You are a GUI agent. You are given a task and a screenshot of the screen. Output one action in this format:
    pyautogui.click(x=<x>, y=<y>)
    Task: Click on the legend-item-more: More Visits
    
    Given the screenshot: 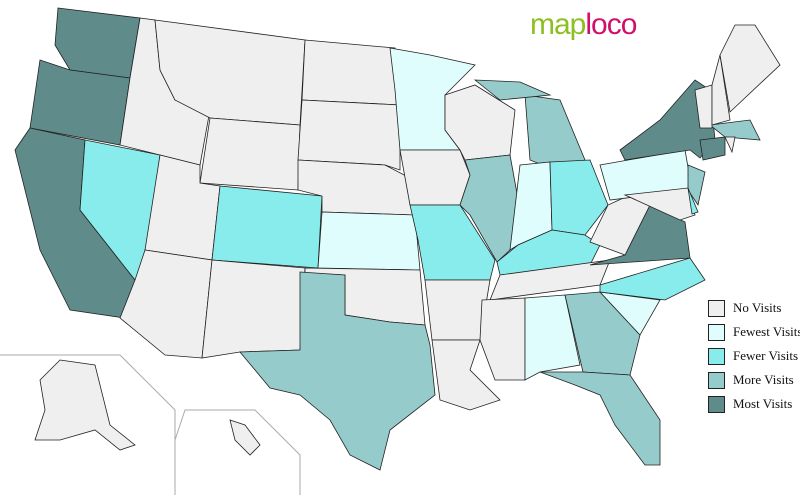 What is the action you would take?
    pyautogui.click(x=754, y=380)
    